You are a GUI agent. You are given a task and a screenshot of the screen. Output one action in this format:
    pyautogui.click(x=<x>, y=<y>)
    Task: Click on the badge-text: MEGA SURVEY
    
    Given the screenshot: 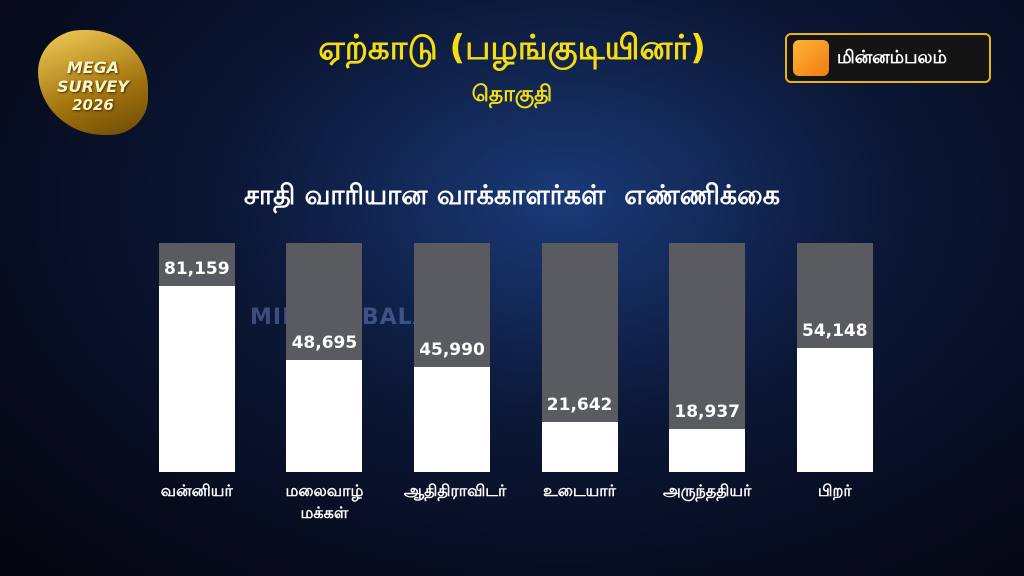 What is the action you would take?
    pyautogui.click(x=93, y=77)
    